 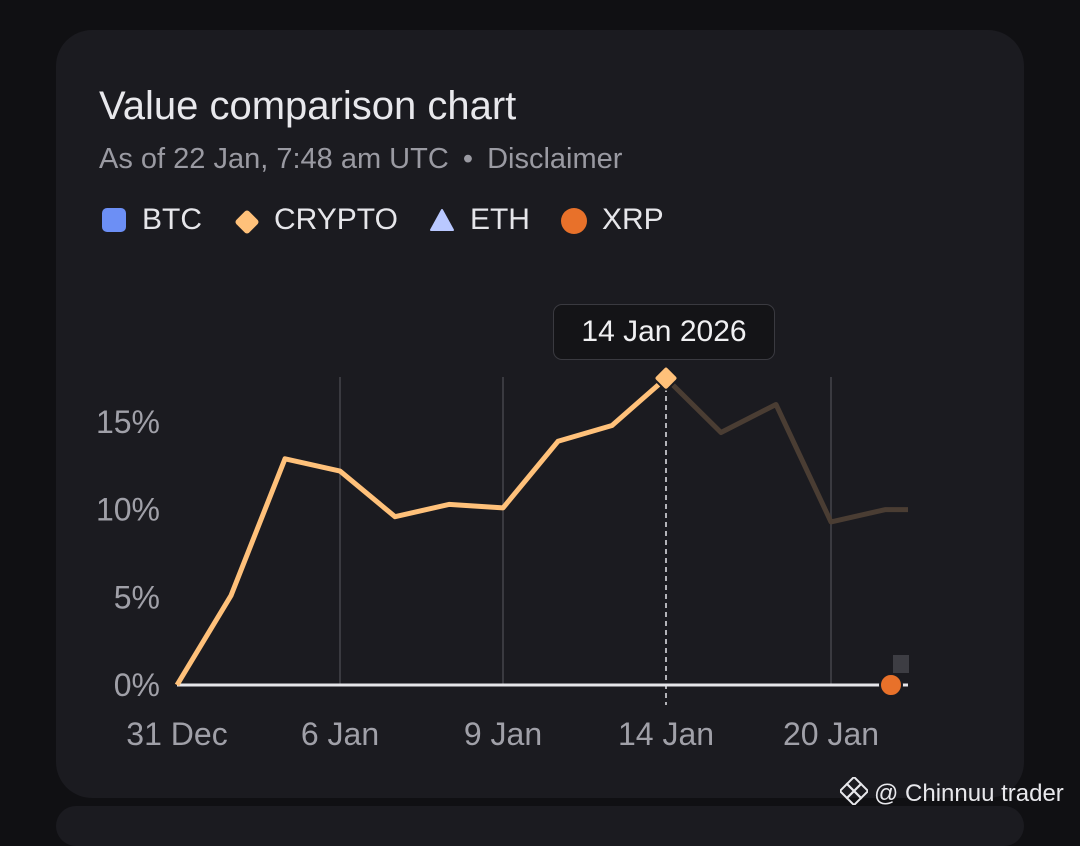 What do you see at coordinates (336, 219) in the screenshot?
I see `legend-label: CRYPTO` at bounding box center [336, 219].